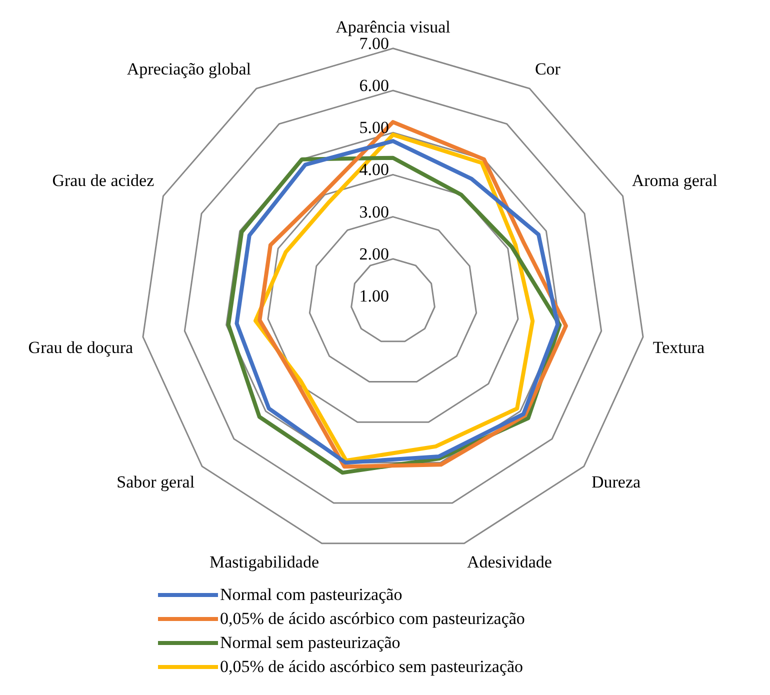  What do you see at coordinates (372, 619) in the screenshot?
I see `legend-label: 0,05% de ácido ascórbico com pasteurização` at bounding box center [372, 619].